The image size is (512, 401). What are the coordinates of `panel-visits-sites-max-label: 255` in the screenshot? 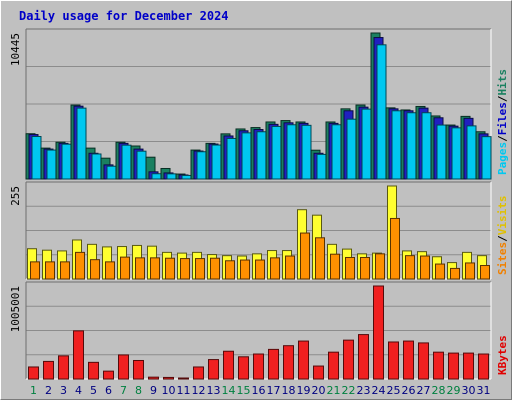 It's located at (15, 196).